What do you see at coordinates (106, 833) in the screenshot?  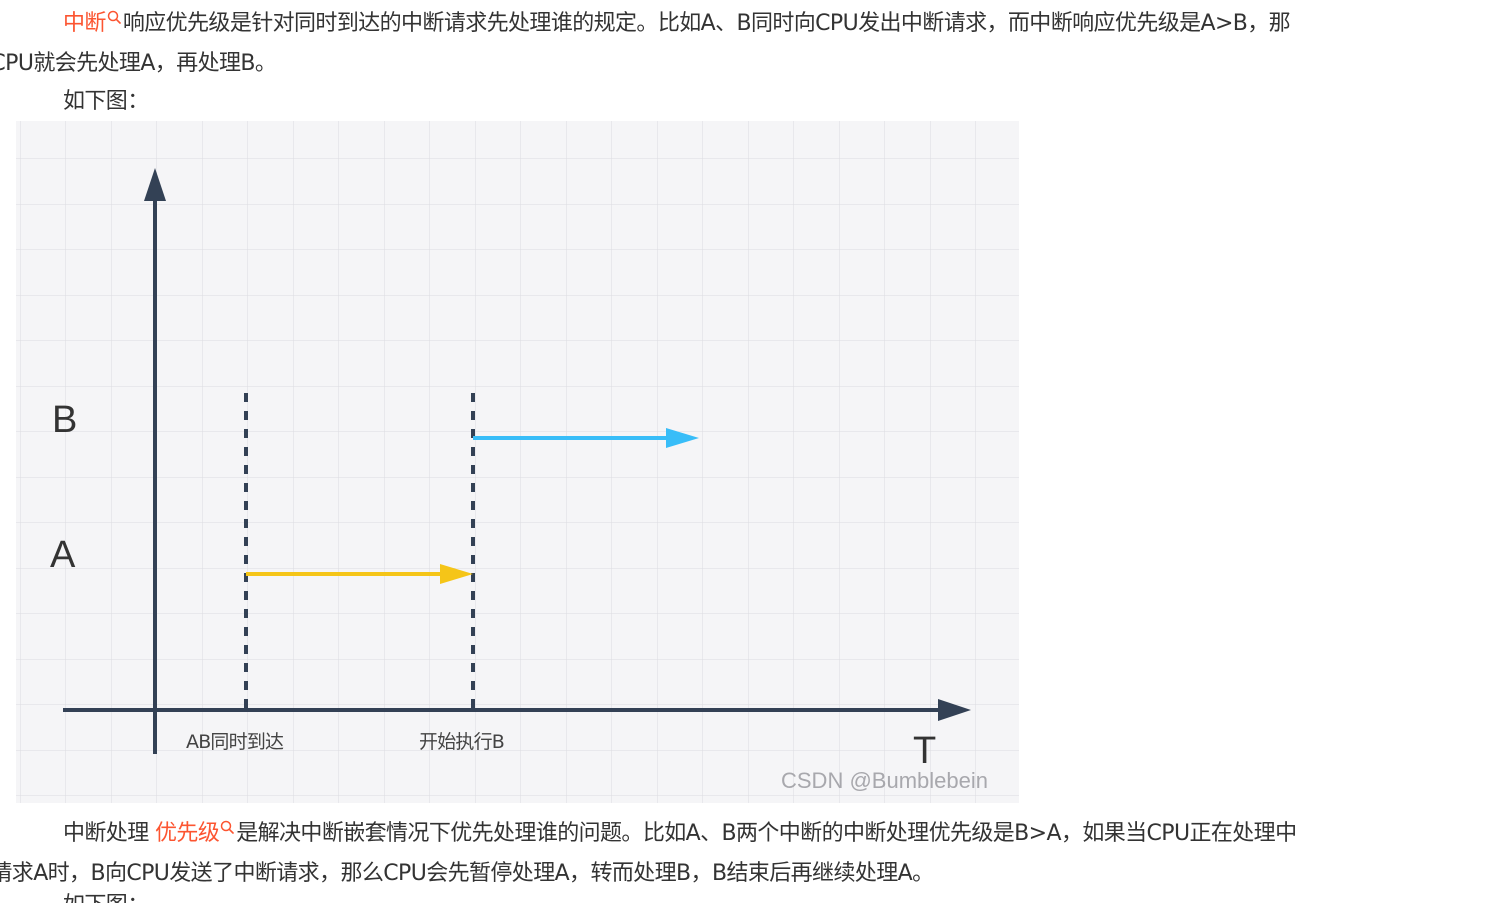 I see `paragraph-text: 中断处理` at bounding box center [106, 833].